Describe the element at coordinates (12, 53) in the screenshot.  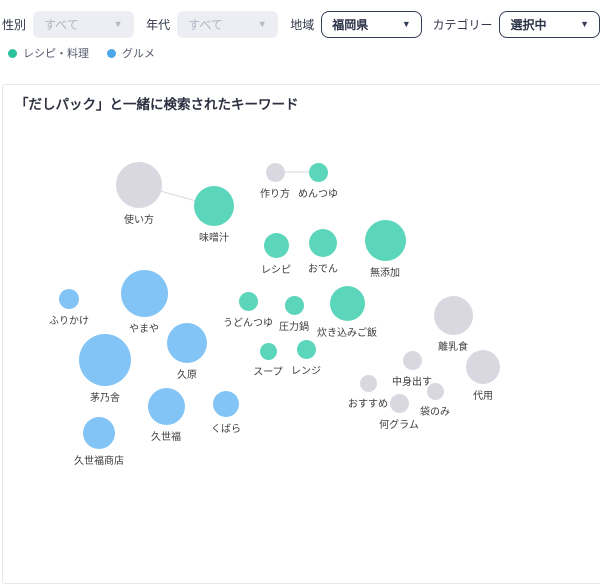
I see `recipe-legend-dot-icon` at that location.